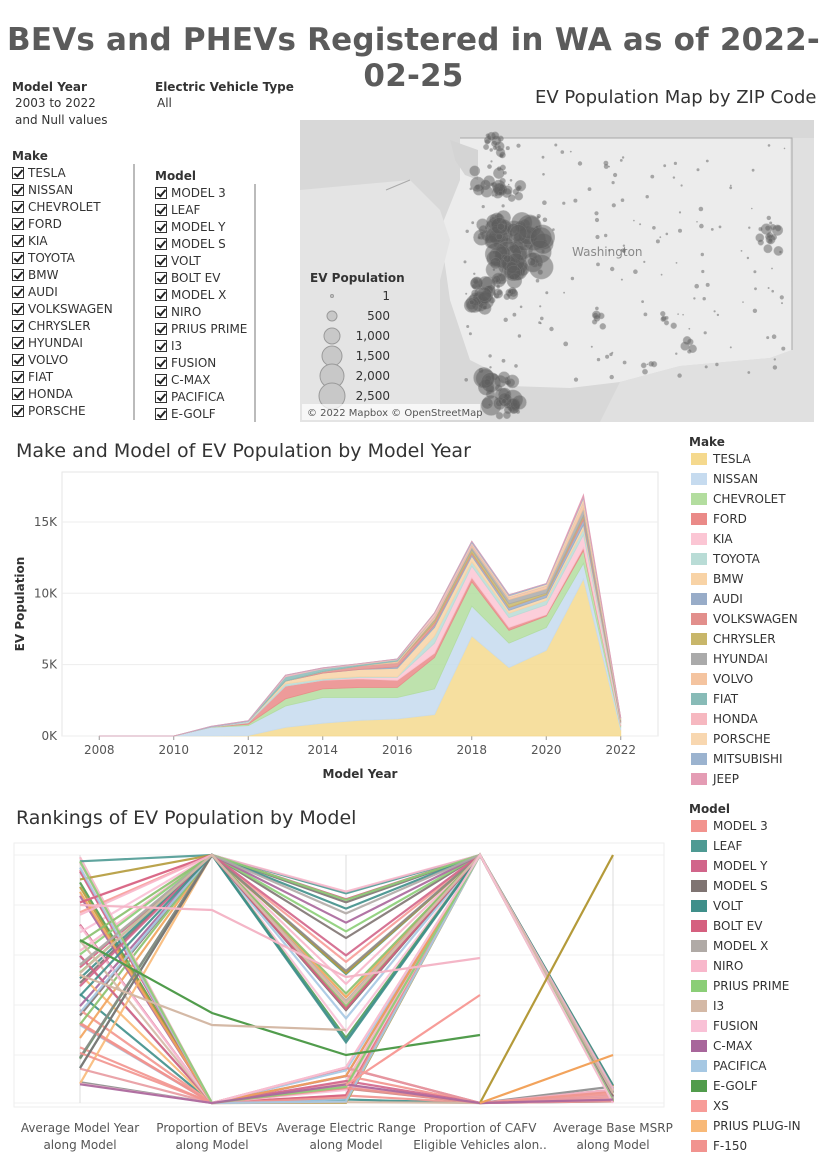 Image resolution: width=827 pixels, height=1169 pixels. What do you see at coordinates (746, 846) in the screenshot?
I see `model-legend-item: LEAF` at bounding box center [746, 846].